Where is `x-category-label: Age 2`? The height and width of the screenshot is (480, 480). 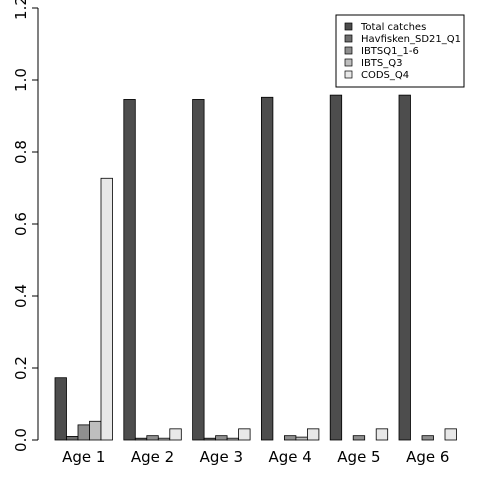
x-category-label: Age 2 is located at coordinates (152, 457).